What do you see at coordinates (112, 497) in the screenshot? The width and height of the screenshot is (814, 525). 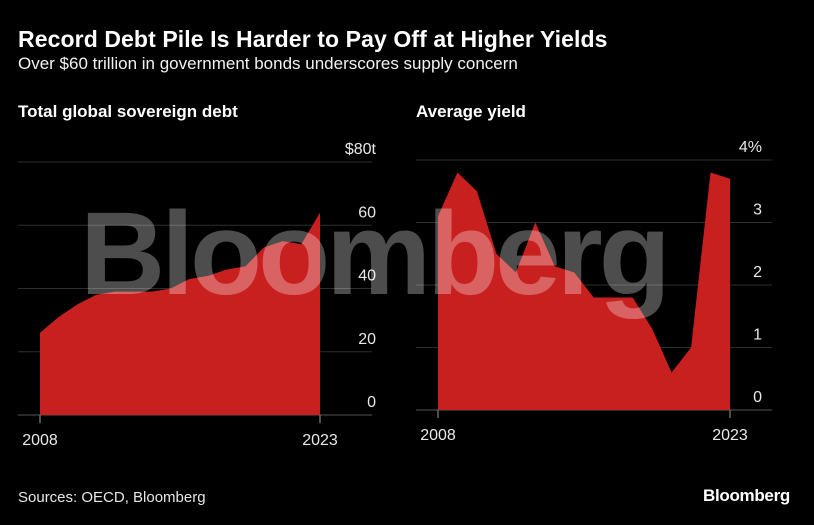 I see `source-note: Sources: OECD, Bloomberg` at bounding box center [112, 497].